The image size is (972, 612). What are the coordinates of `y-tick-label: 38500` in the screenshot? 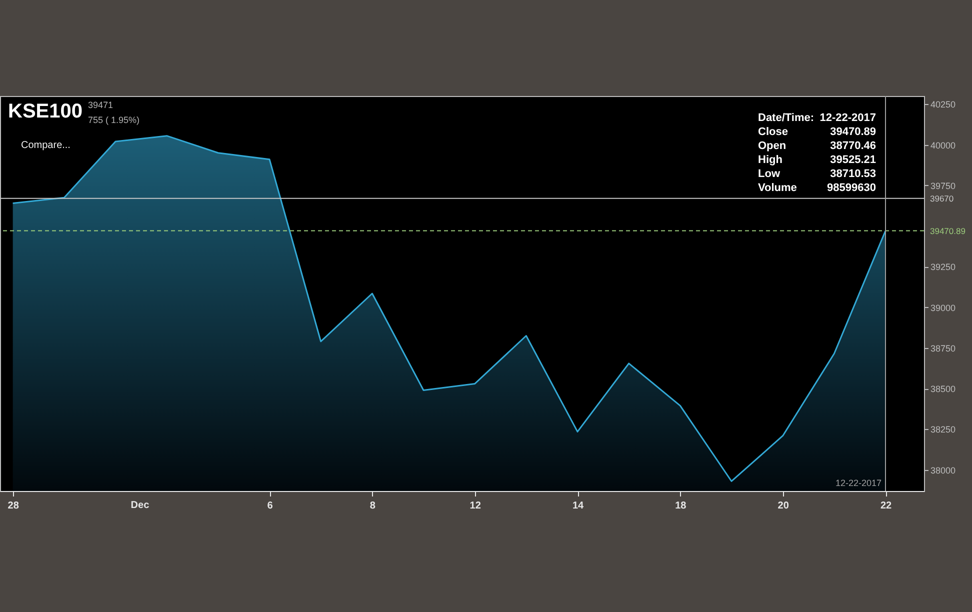 It's located at (943, 389).